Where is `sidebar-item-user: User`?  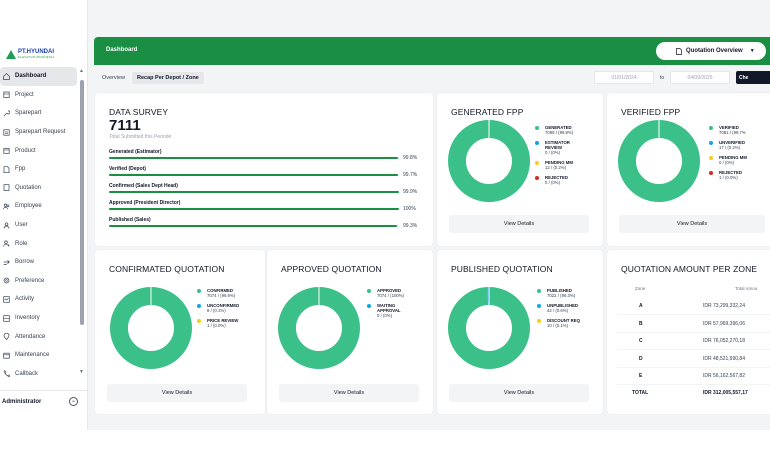 sidebar-item-user: User is located at coordinates (38, 225).